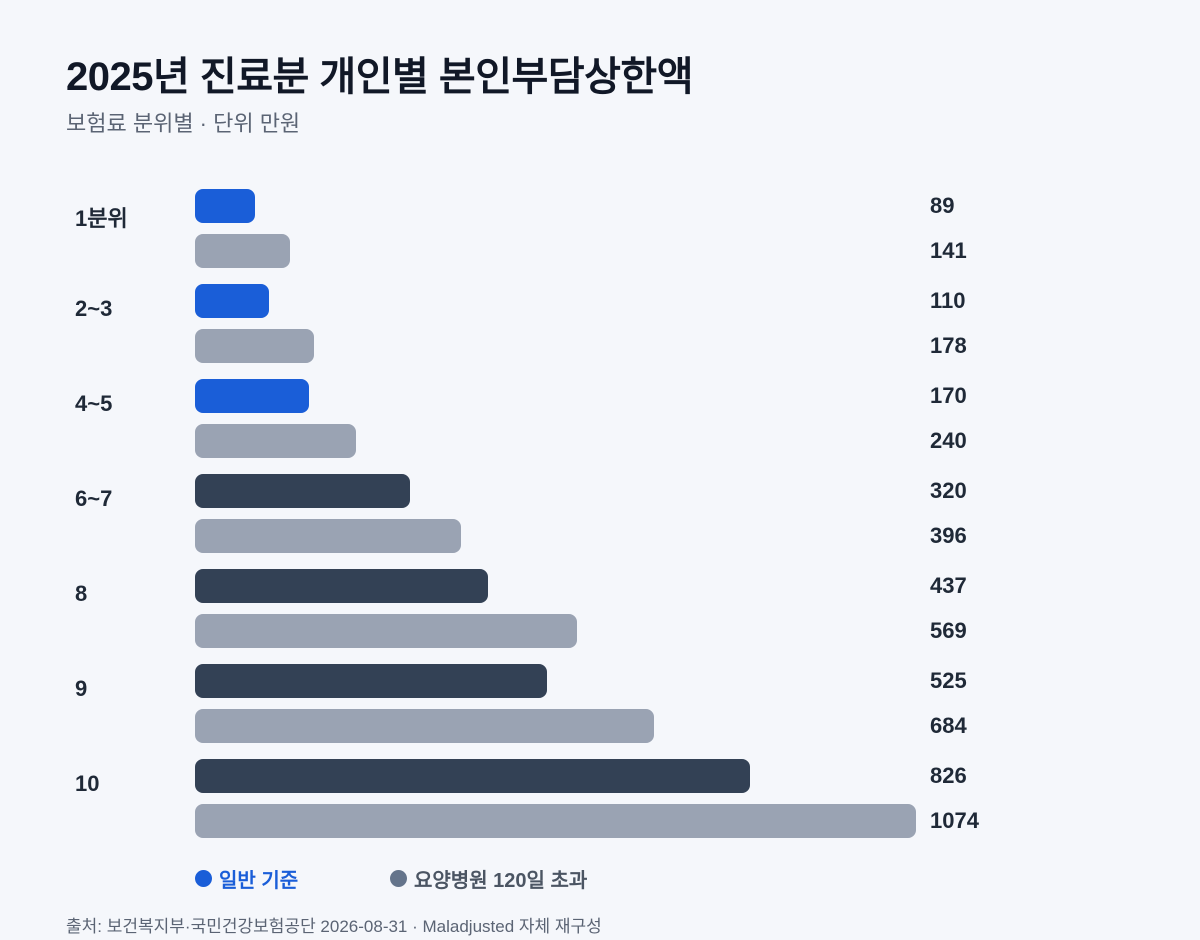  What do you see at coordinates (948, 345) in the screenshot?
I see `value-label: 178` at bounding box center [948, 345].